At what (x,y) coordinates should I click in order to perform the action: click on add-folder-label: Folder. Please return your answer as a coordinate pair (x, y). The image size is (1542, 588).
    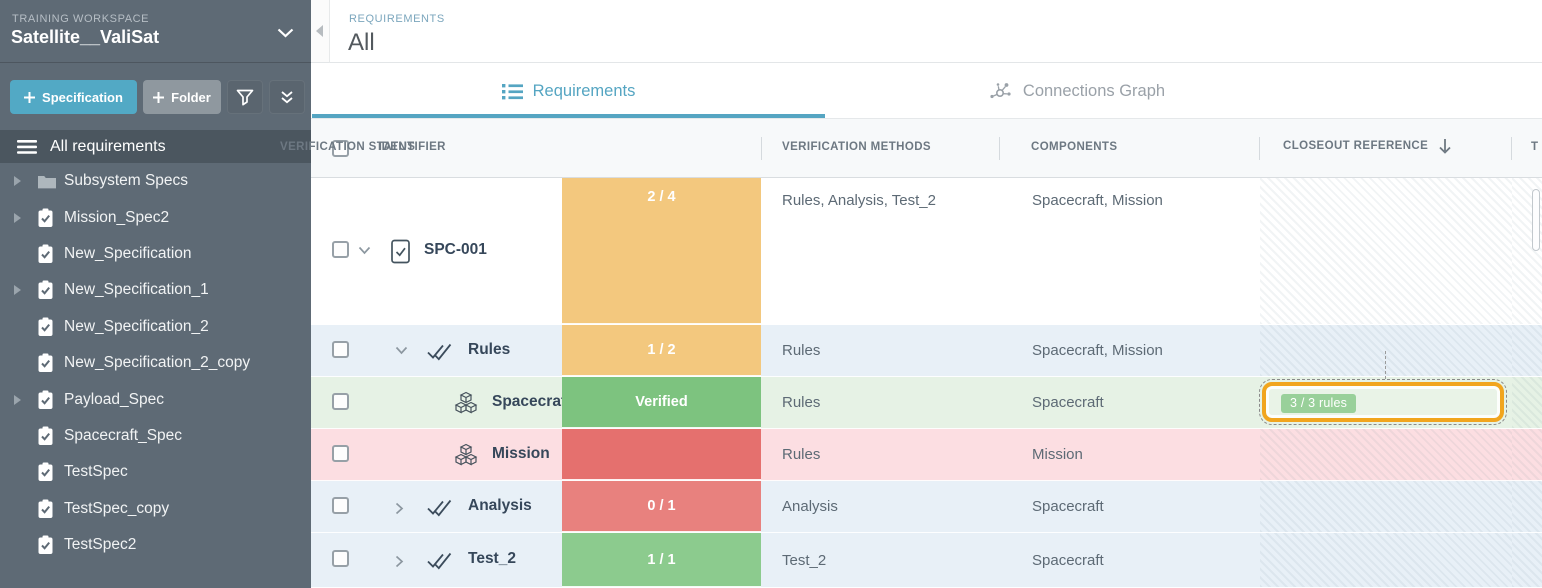
    Looking at the image, I should click on (191, 97).